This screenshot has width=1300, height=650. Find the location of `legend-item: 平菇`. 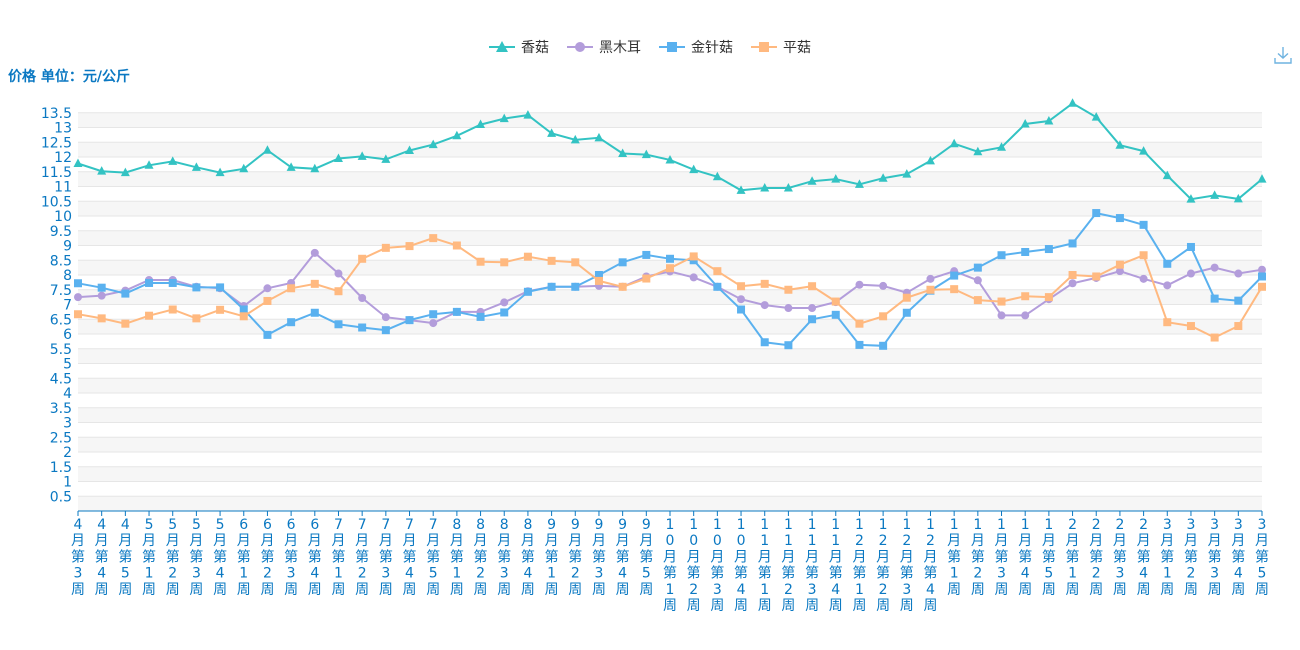

legend-item: 平菇 is located at coordinates (781, 47).